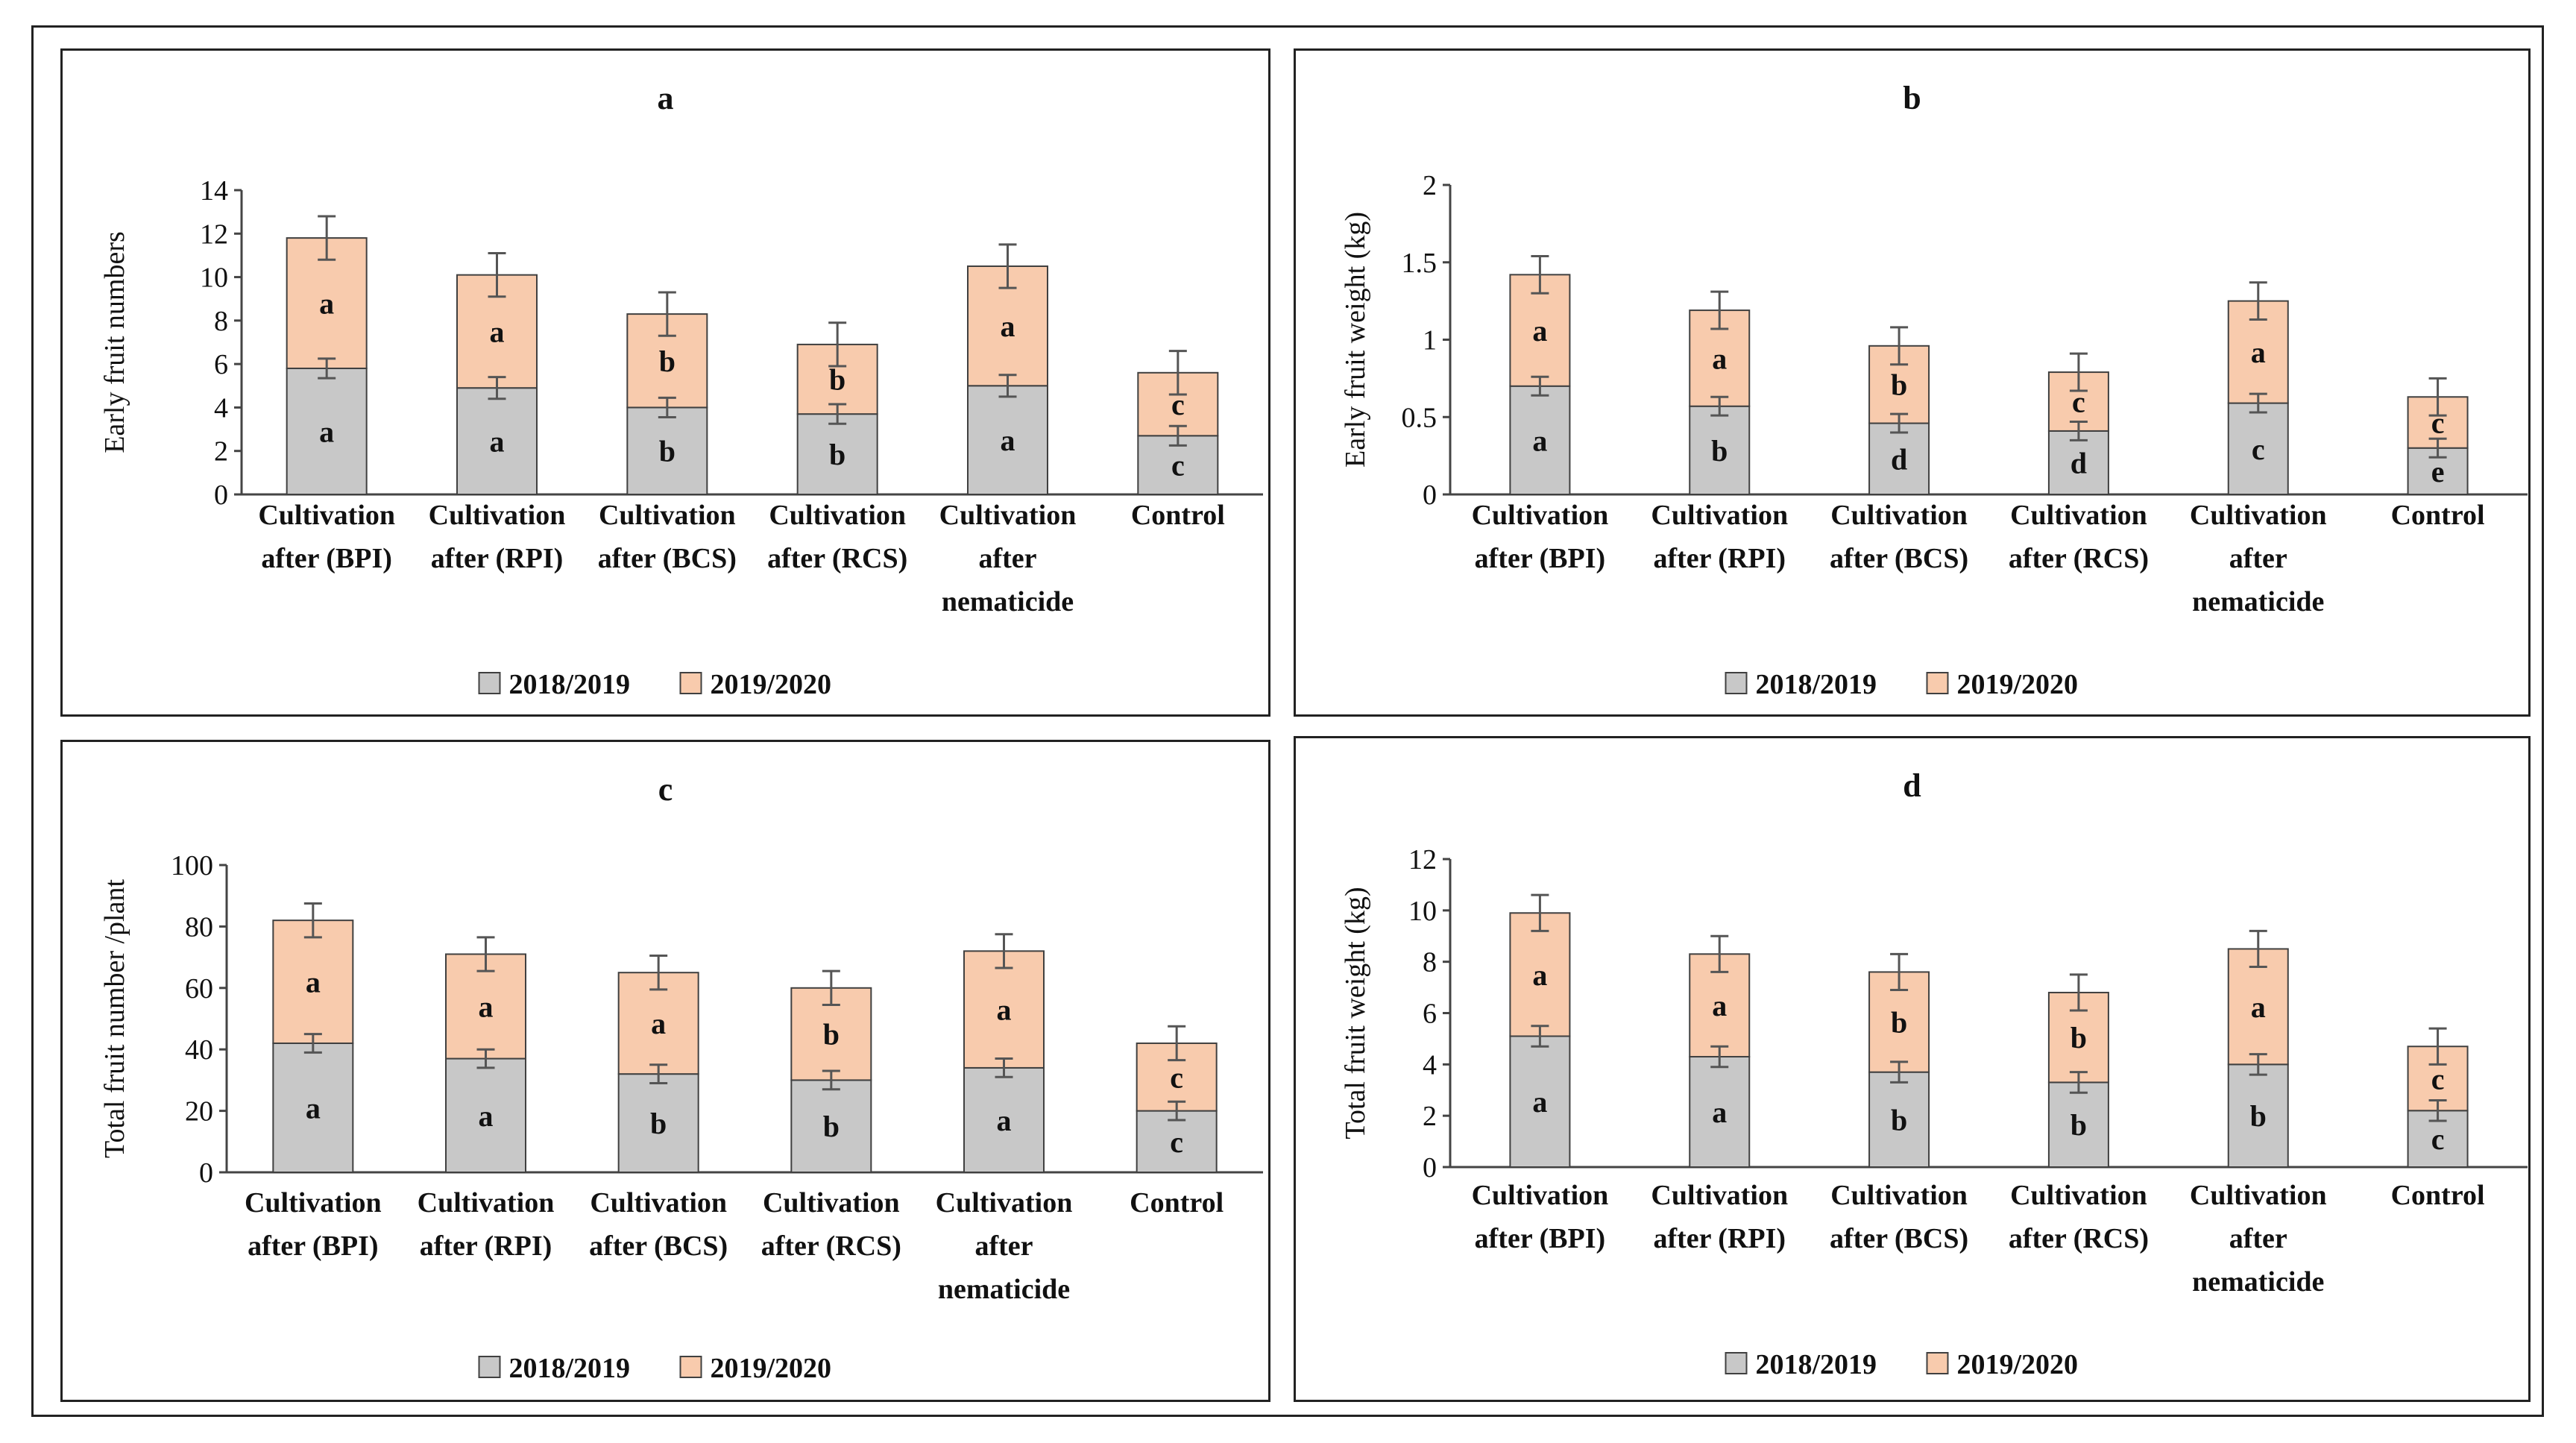 Image resolution: width=2576 pixels, height=1443 pixels. I want to click on y-tick-label: 100, so click(192, 865).